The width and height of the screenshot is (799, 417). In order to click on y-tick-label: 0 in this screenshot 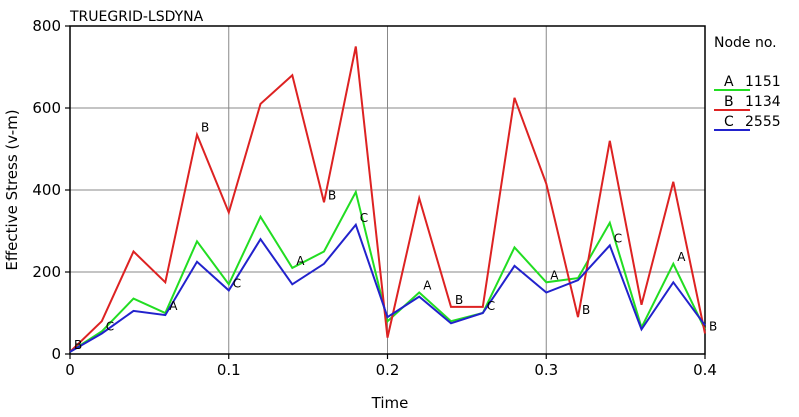, I will do `click(56, 354)`.